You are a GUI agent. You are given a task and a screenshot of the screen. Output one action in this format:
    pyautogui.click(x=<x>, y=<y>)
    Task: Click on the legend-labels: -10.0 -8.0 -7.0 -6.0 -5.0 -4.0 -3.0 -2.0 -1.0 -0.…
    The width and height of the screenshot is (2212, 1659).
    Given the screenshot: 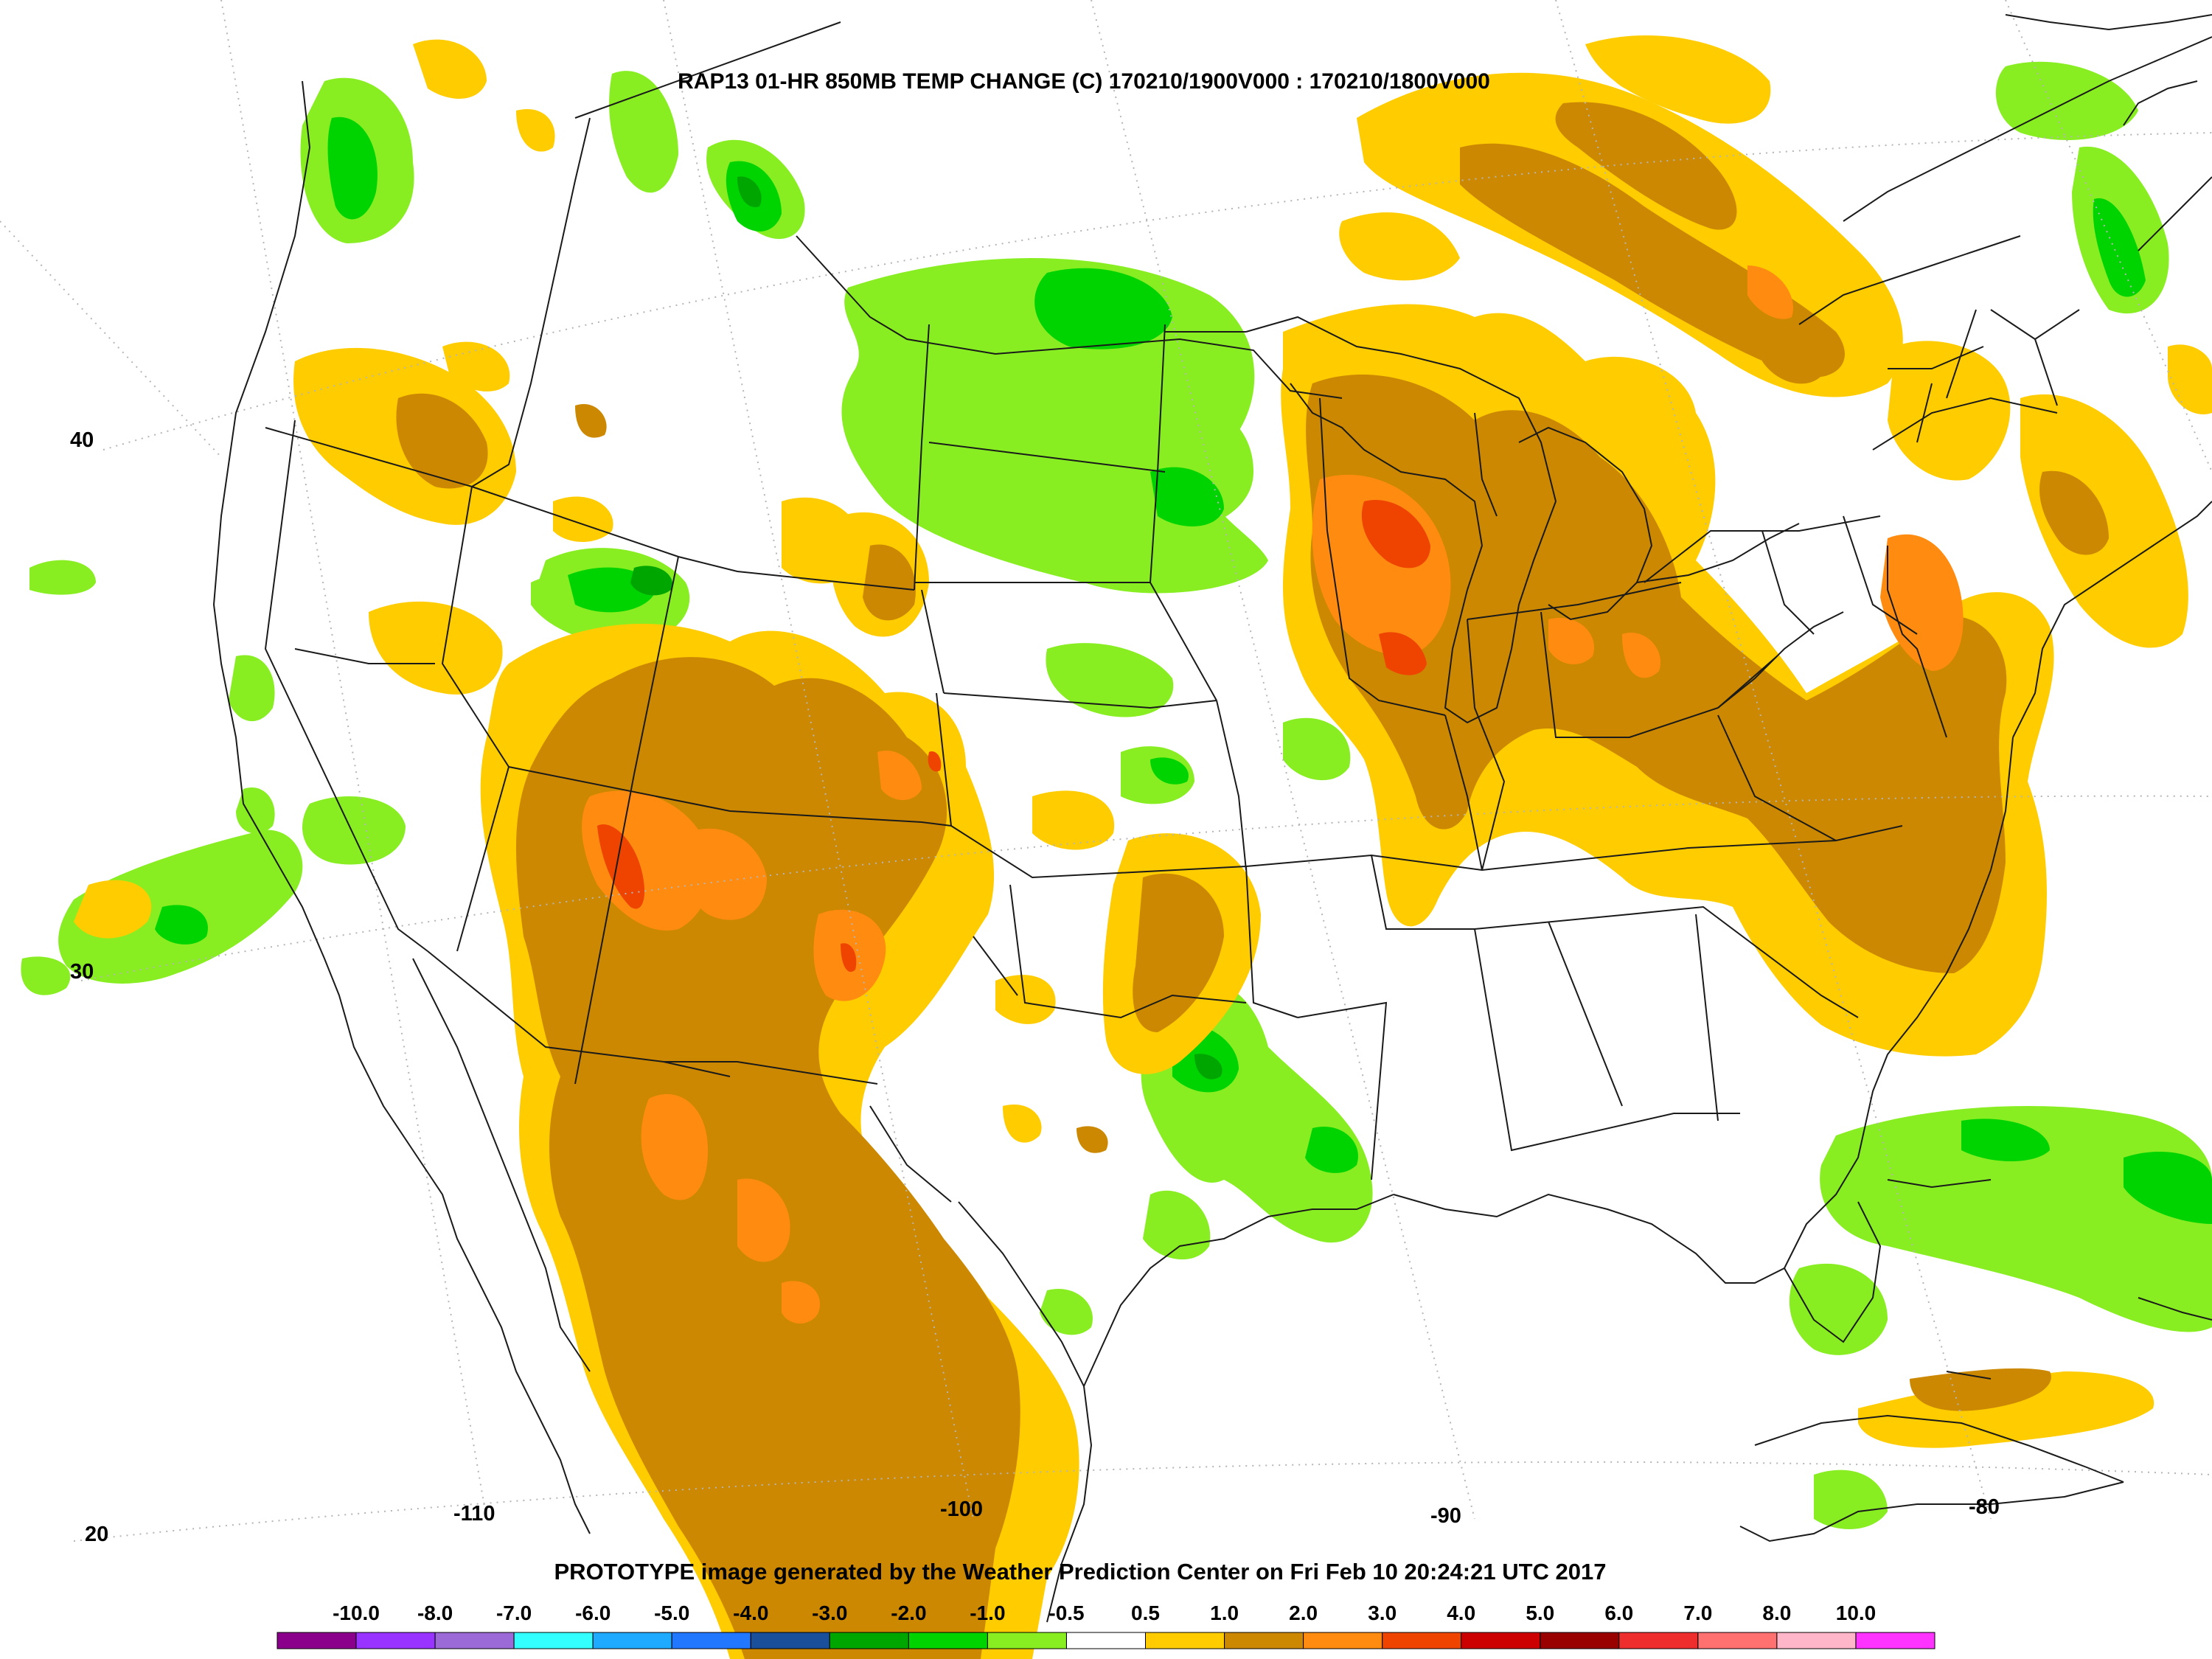 What is the action you would take?
    pyautogui.click(x=1104, y=1612)
    